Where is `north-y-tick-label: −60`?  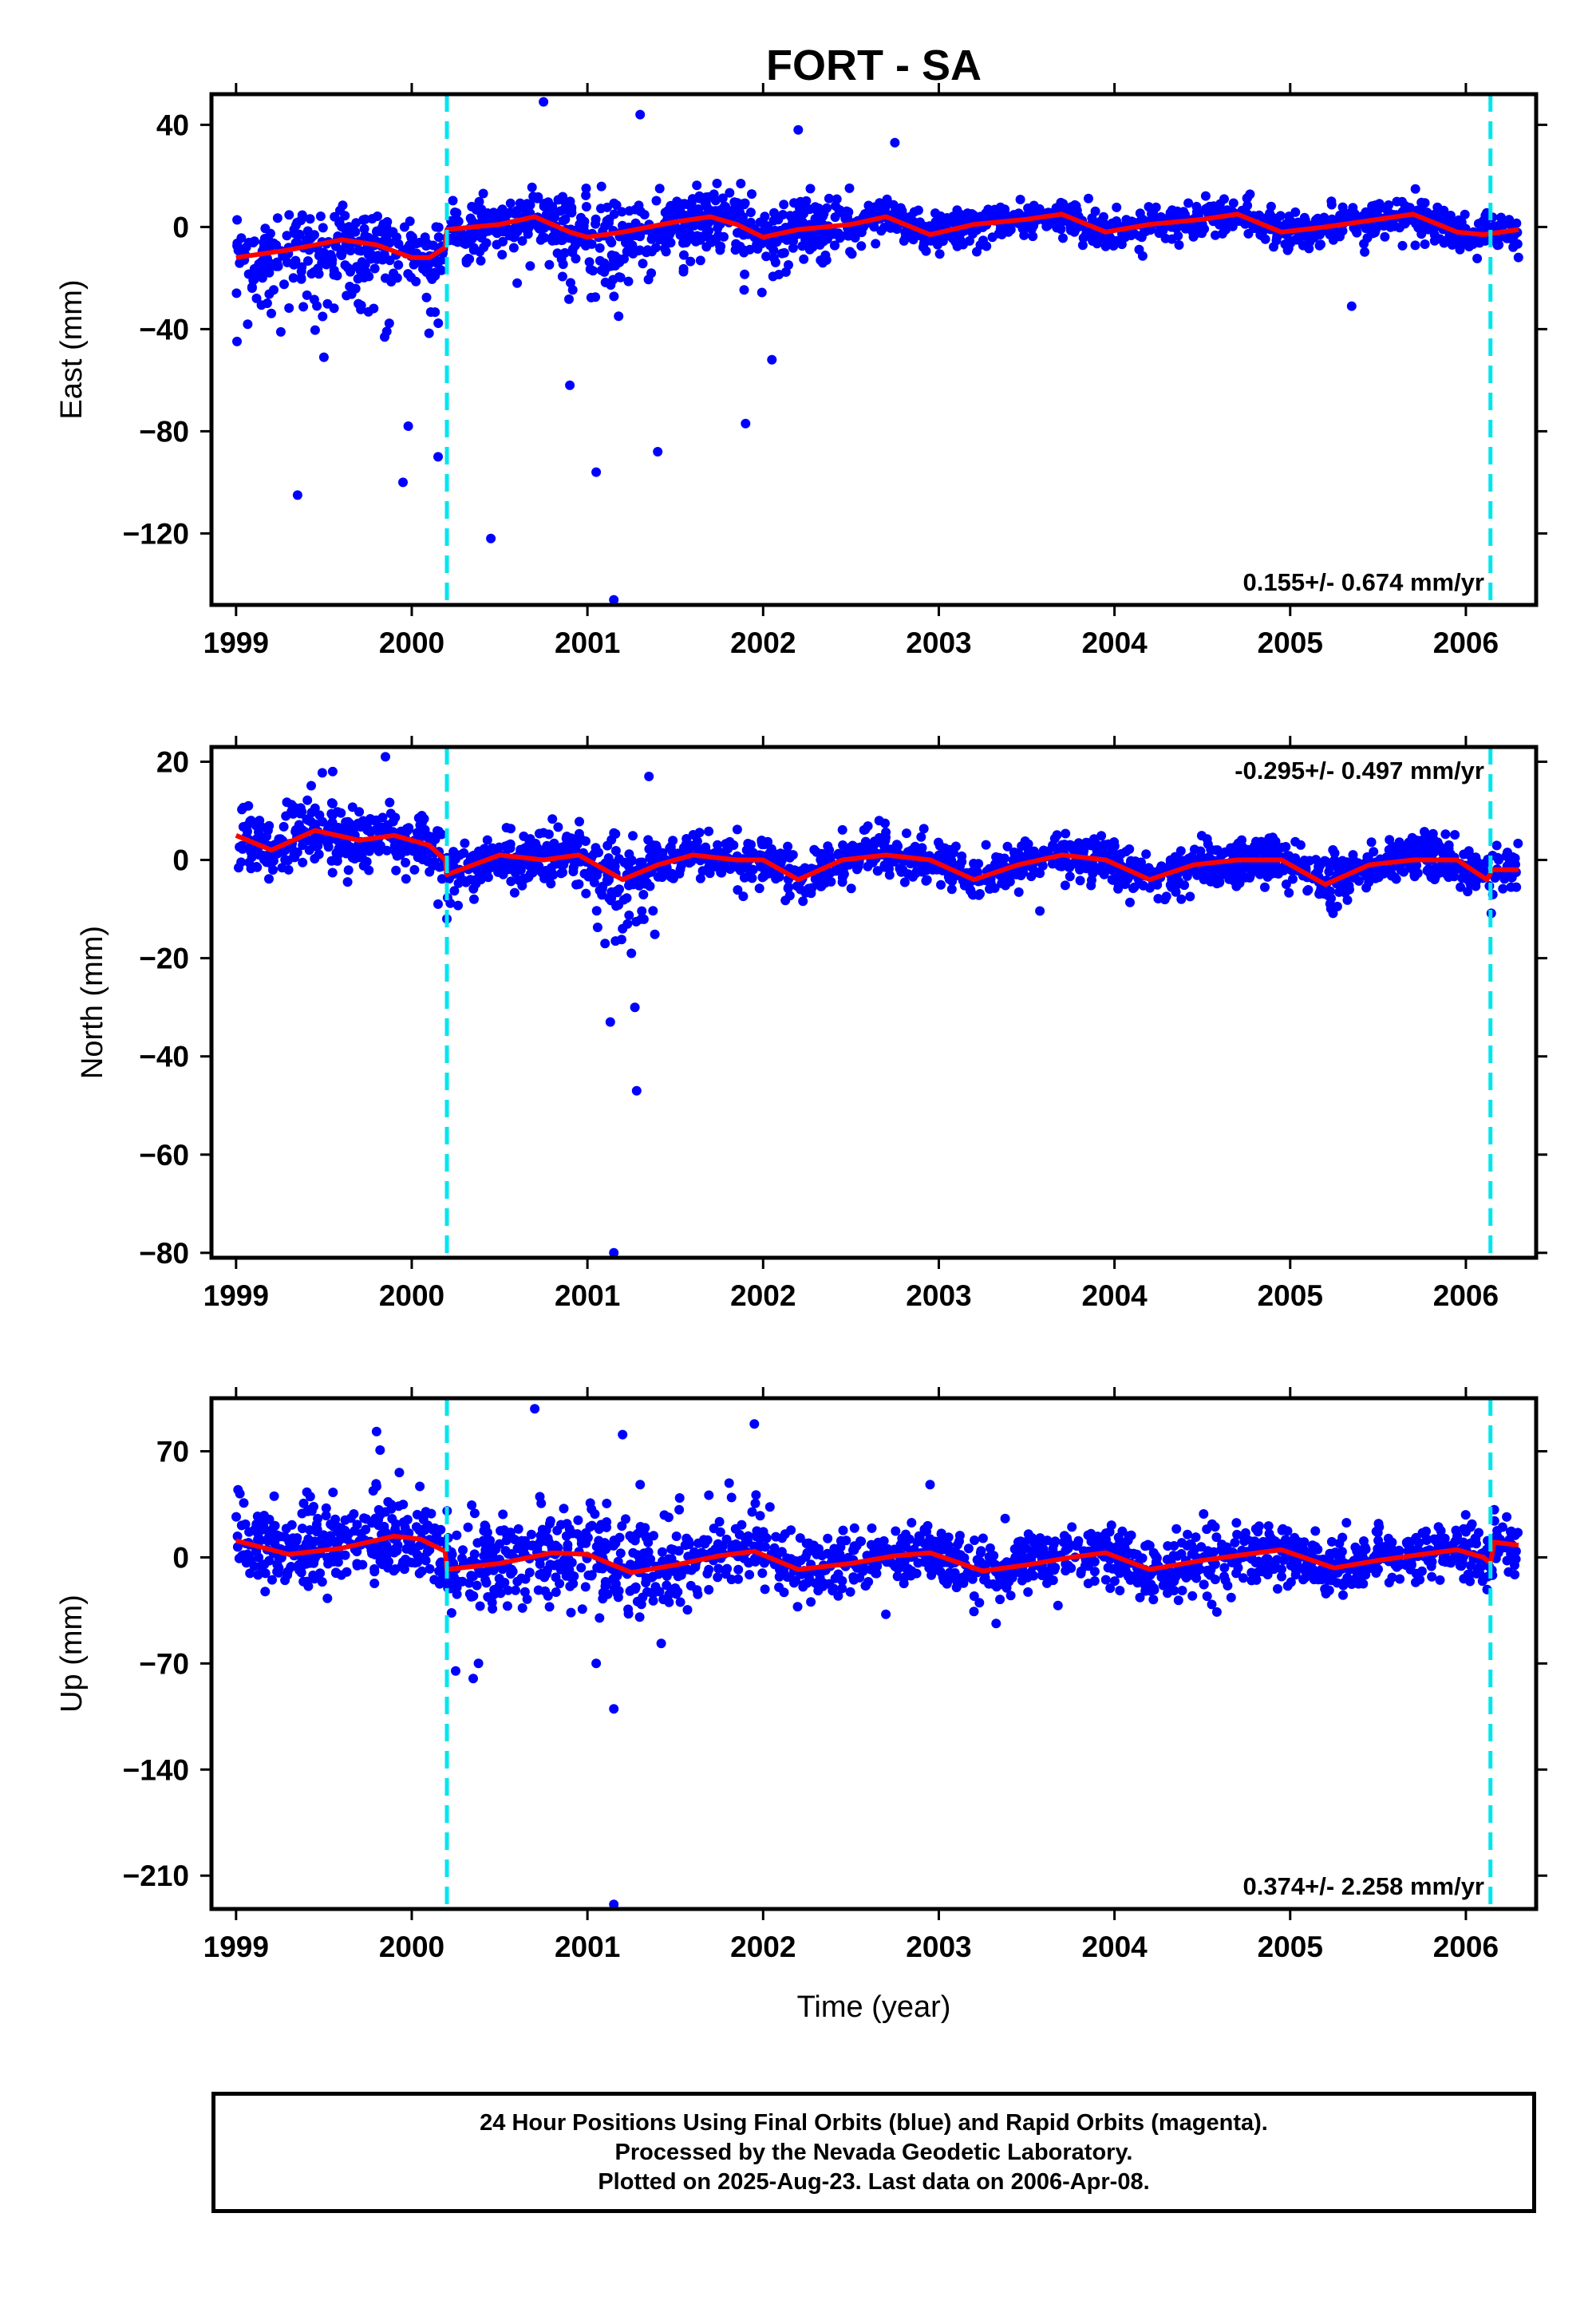
north-y-tick-label: −60 is located at coordinates (164, 1155).